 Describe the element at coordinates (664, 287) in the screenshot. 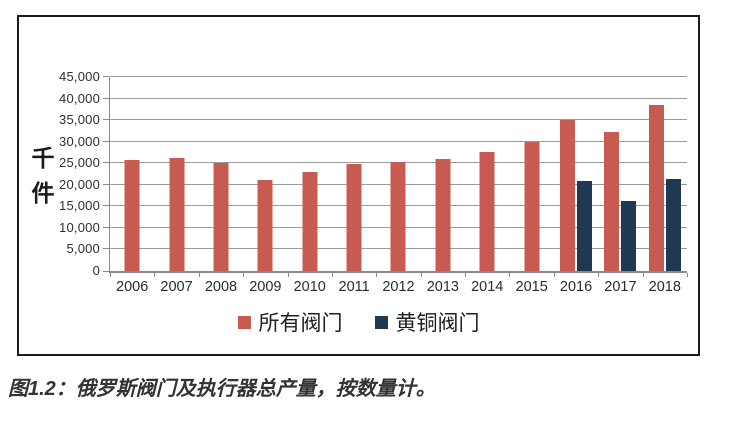

I see `x-tick-label: 2018` at that location.